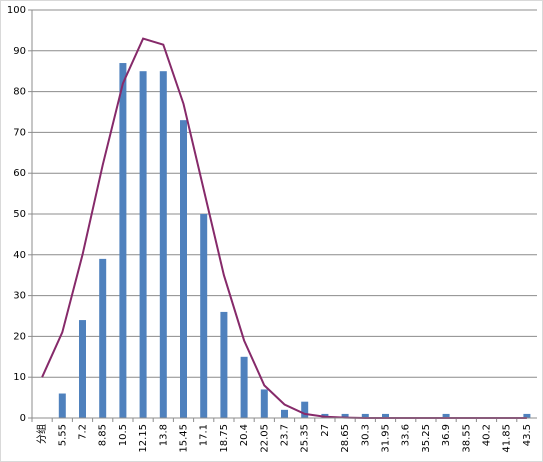 This screenshot has height=462, width=543. What do you see at coordinates (507, 438) in the screenshot?
I see `x-tick-label: 41.85` at bounding box center [507, 438].